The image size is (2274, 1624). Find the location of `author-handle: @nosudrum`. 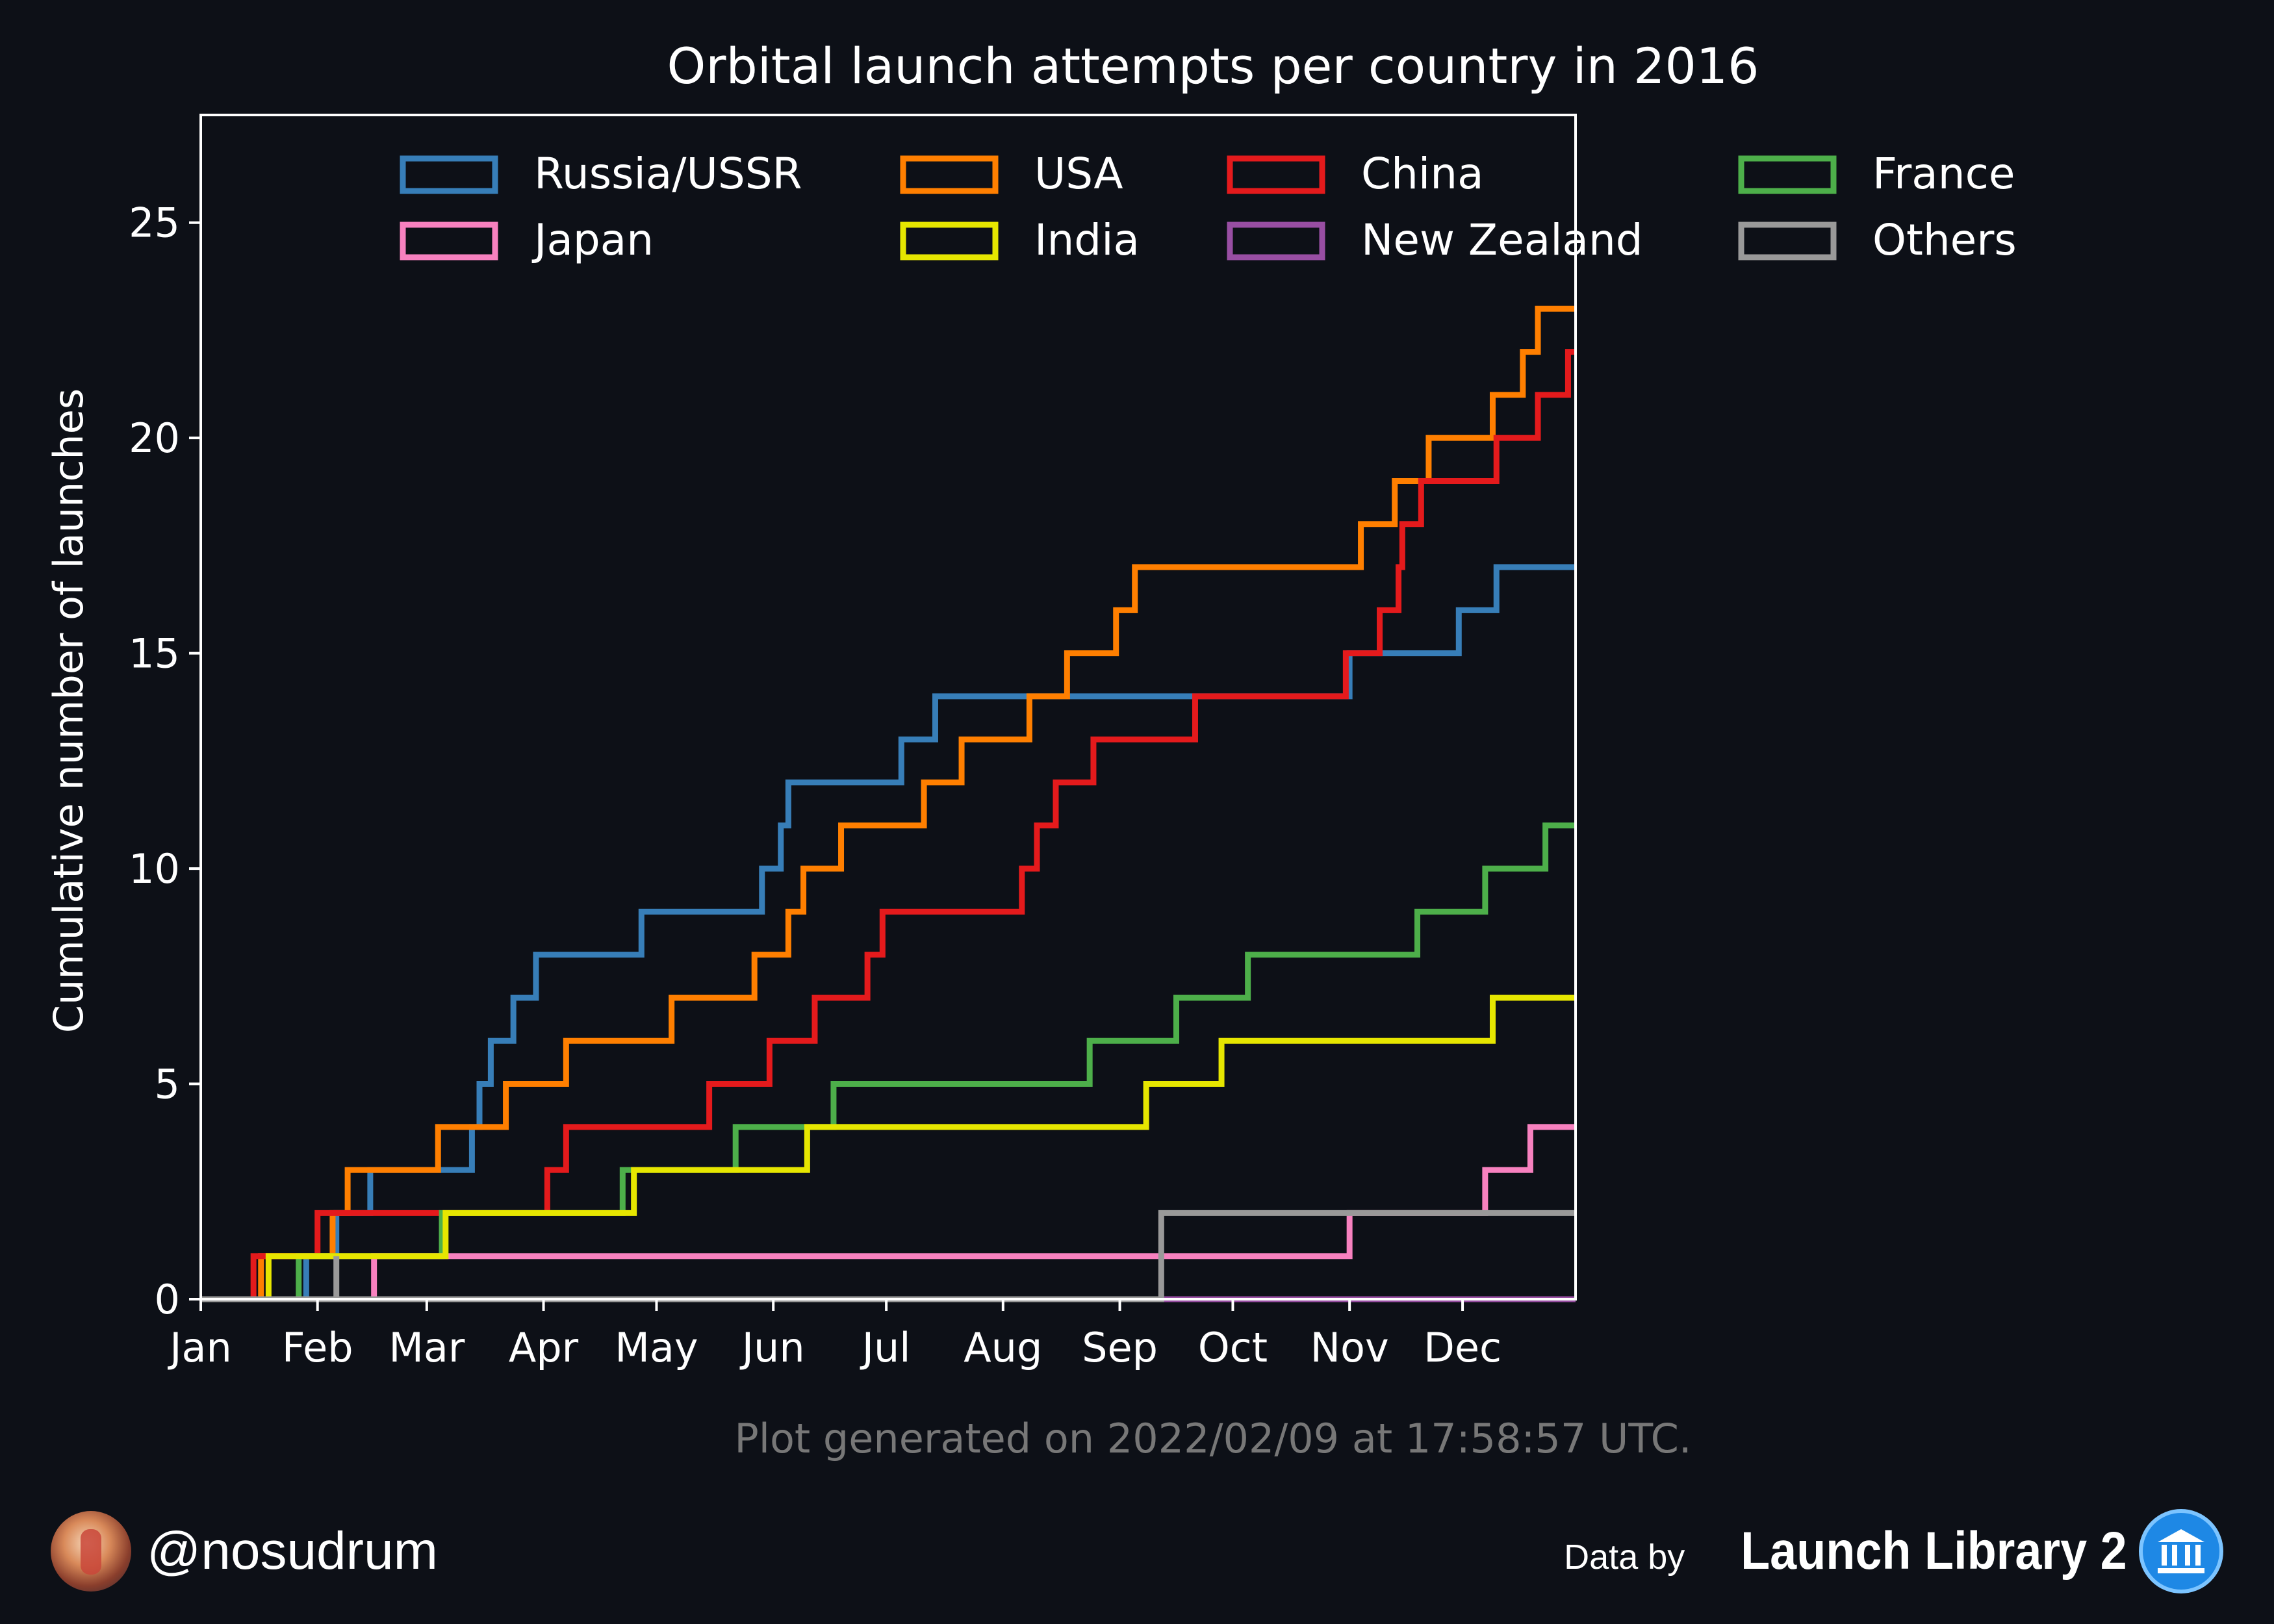

author-handle: @nosudrum is located at coordinates (292, 1550).